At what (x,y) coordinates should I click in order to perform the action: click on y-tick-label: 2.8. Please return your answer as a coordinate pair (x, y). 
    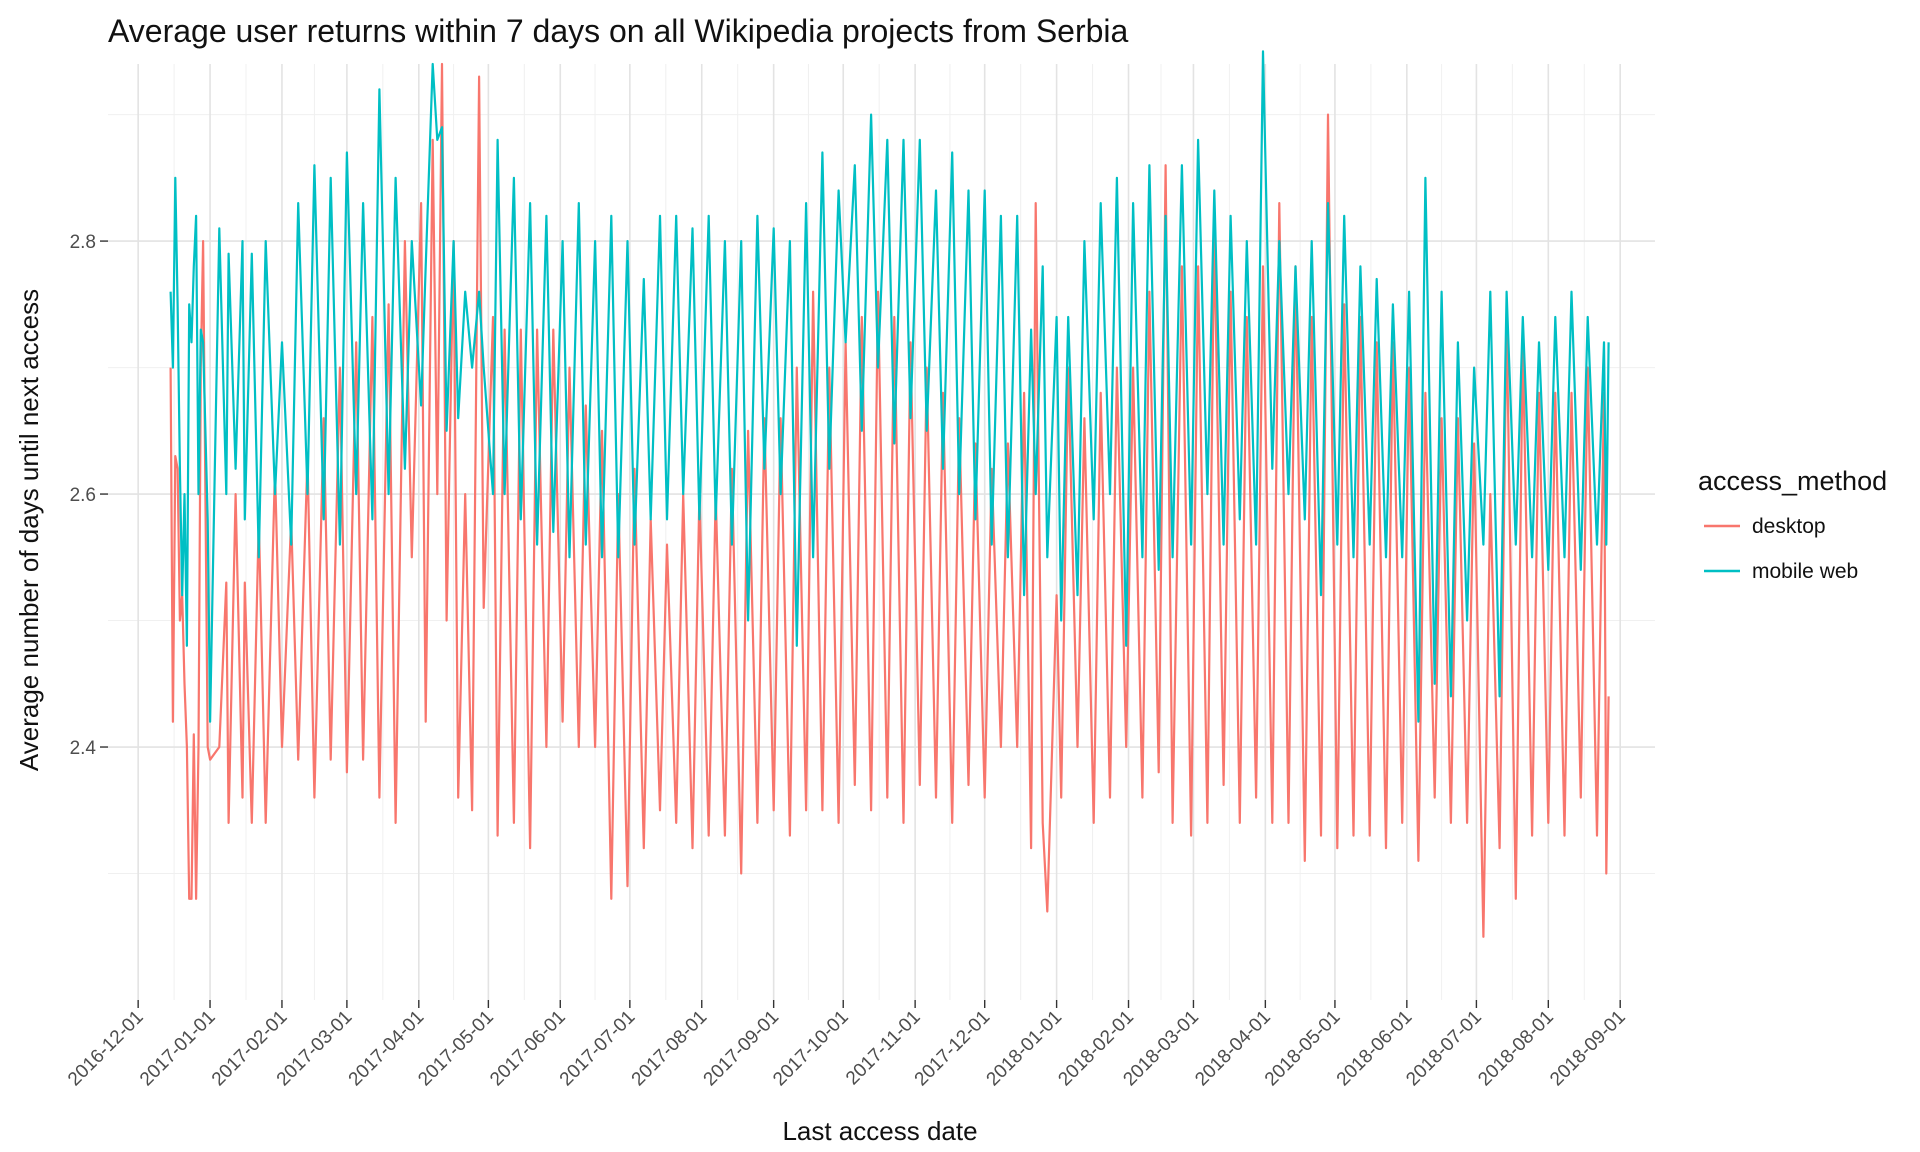
    Looking at the image, I should click on (83, 242).